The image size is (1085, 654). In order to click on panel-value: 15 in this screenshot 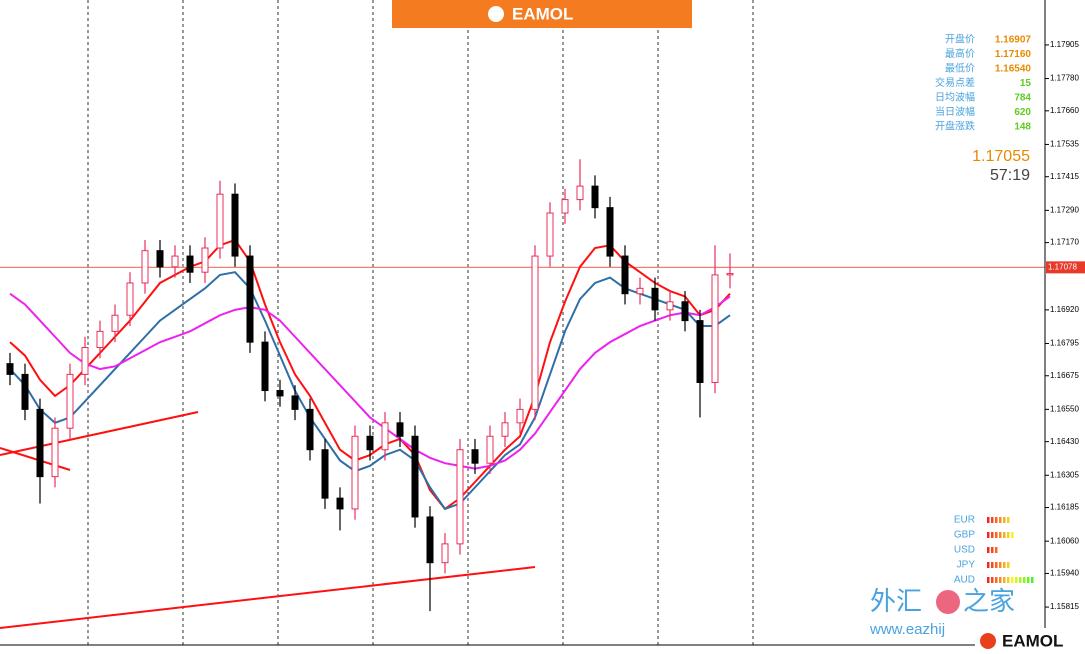, I will do `click(1026, 83)`.